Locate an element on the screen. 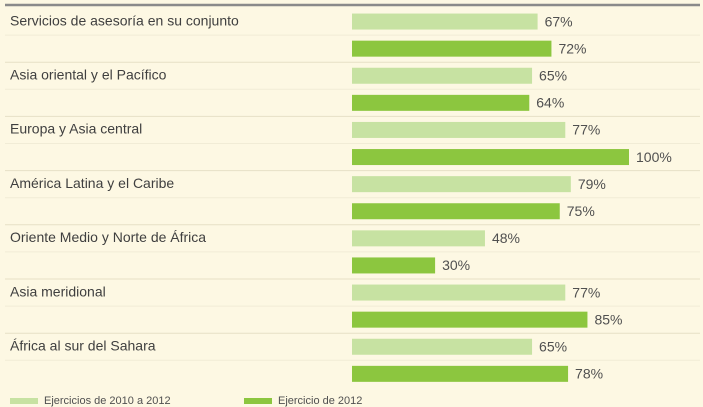 The image size is (703, 407). value-label: 64% is located at coordinates (550, 103).